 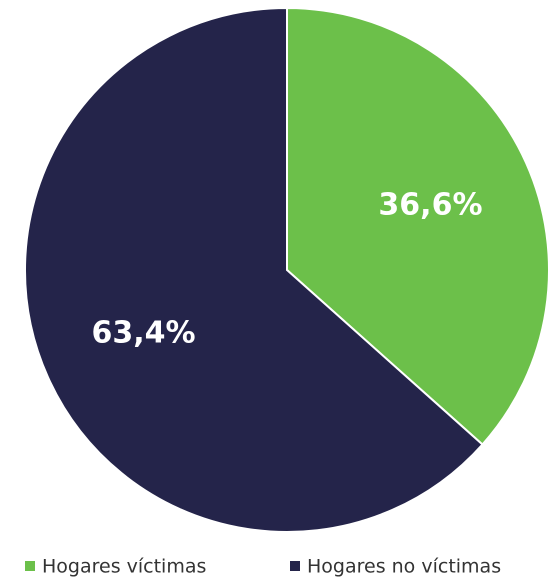 What do you see at coordinates (143, 333) in the screenshot?
I see `data-label: 63,4%` at bounding box center [143, 333].